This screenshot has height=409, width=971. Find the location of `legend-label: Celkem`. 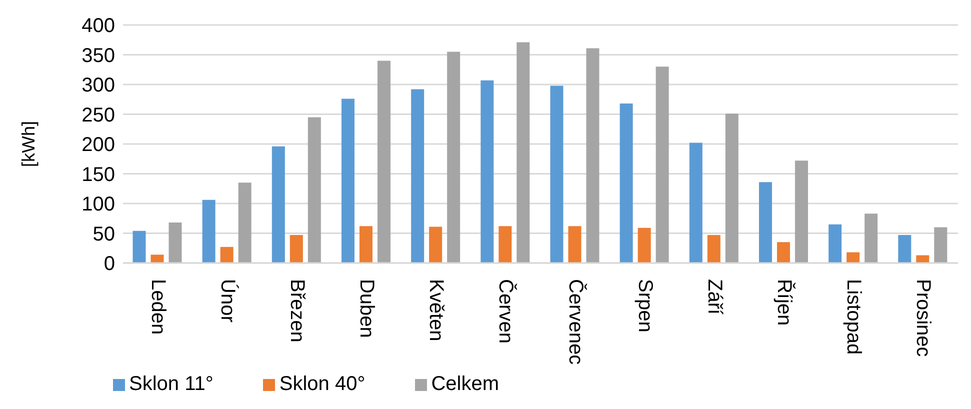

legend-label: Celkem is located at coordinates (465, 384).